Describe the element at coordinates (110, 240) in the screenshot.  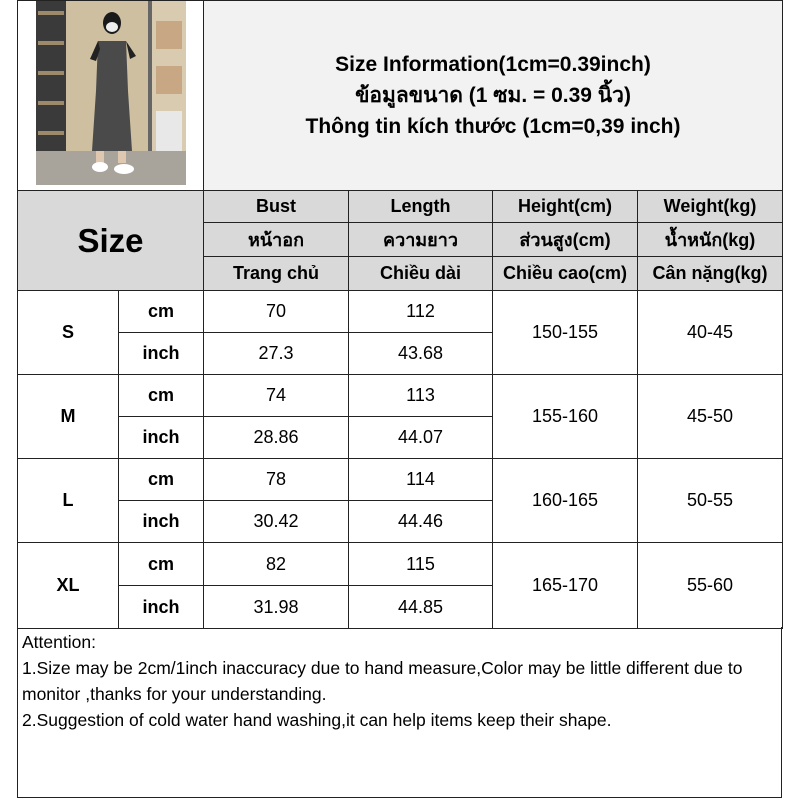
I see `size-header: Size` at that location.